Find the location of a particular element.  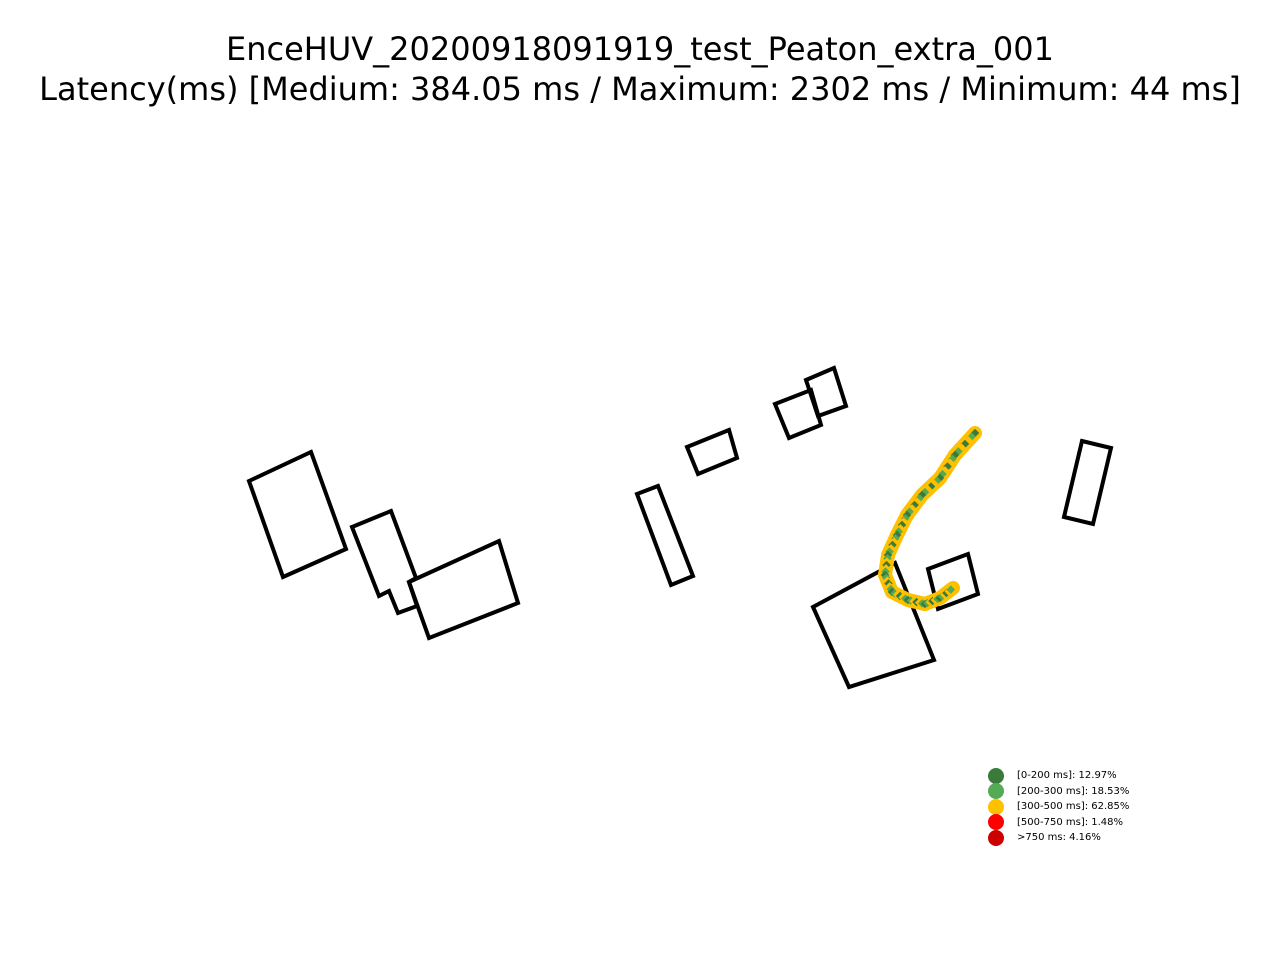

legend-label: [300-500 ms]: 62.85% is located at coordinates (1073, 807).